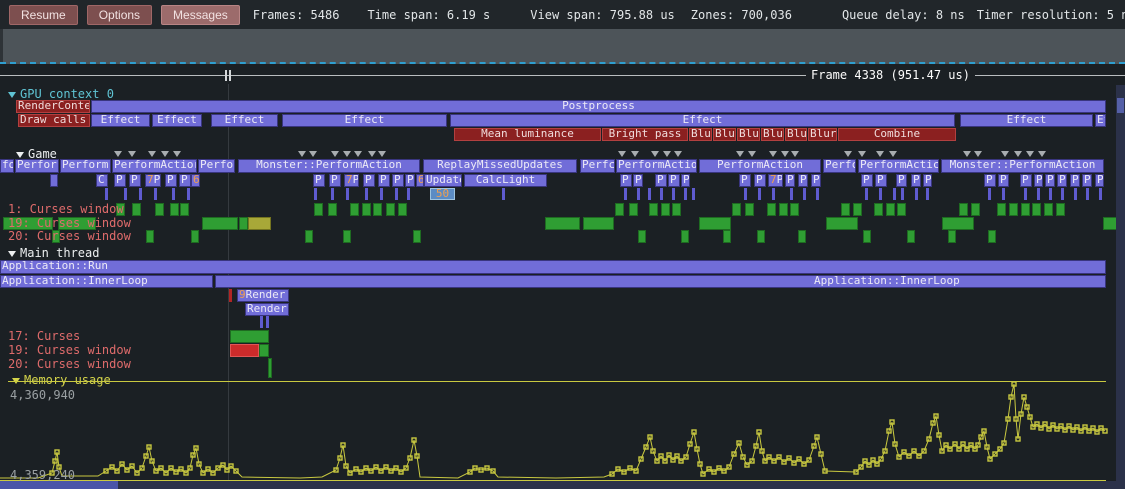 The image size is (1125, 489). I want to click on zone: PerformActio, so click(656, 166).